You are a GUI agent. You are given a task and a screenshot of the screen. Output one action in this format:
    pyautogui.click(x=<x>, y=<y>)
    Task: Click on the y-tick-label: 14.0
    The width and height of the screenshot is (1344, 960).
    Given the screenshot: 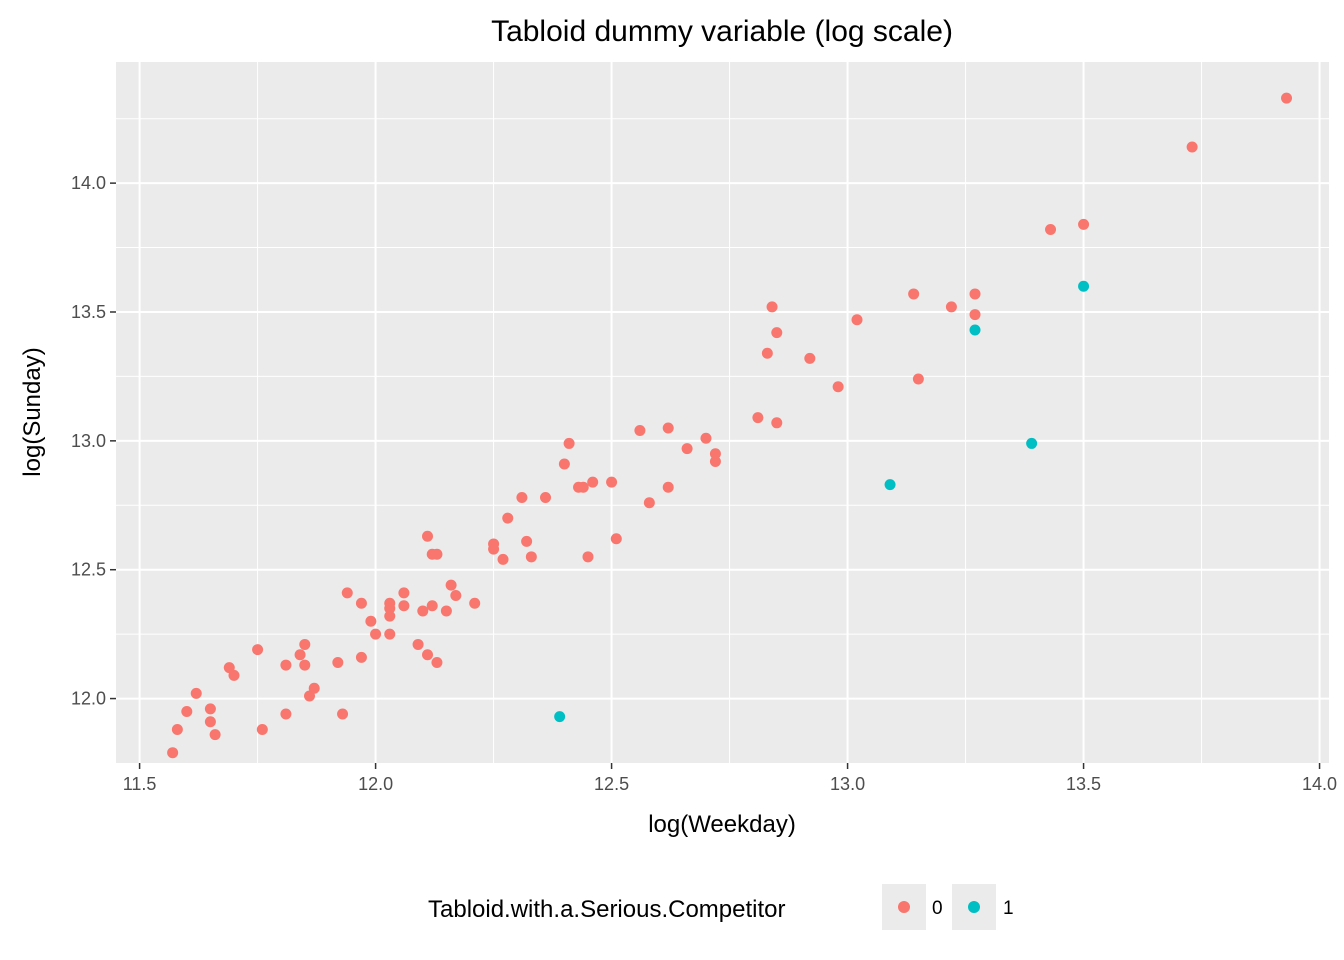 What is the action you would take?
    pyautogui.click(x=88, y=183)
    